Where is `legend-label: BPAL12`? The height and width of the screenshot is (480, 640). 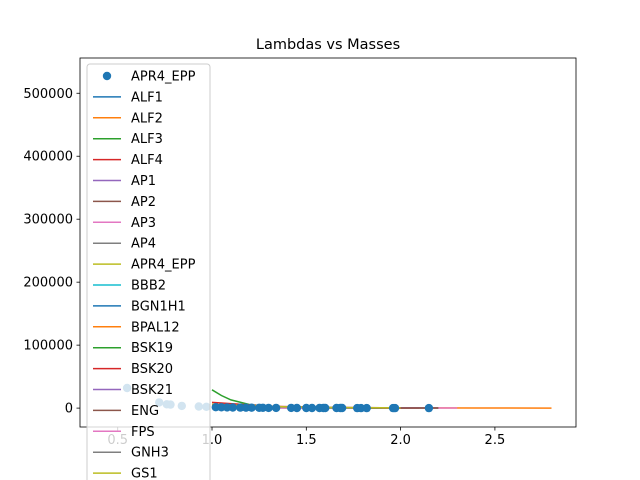
legend-label: BPAL12 is located at coordinates (155, 327).